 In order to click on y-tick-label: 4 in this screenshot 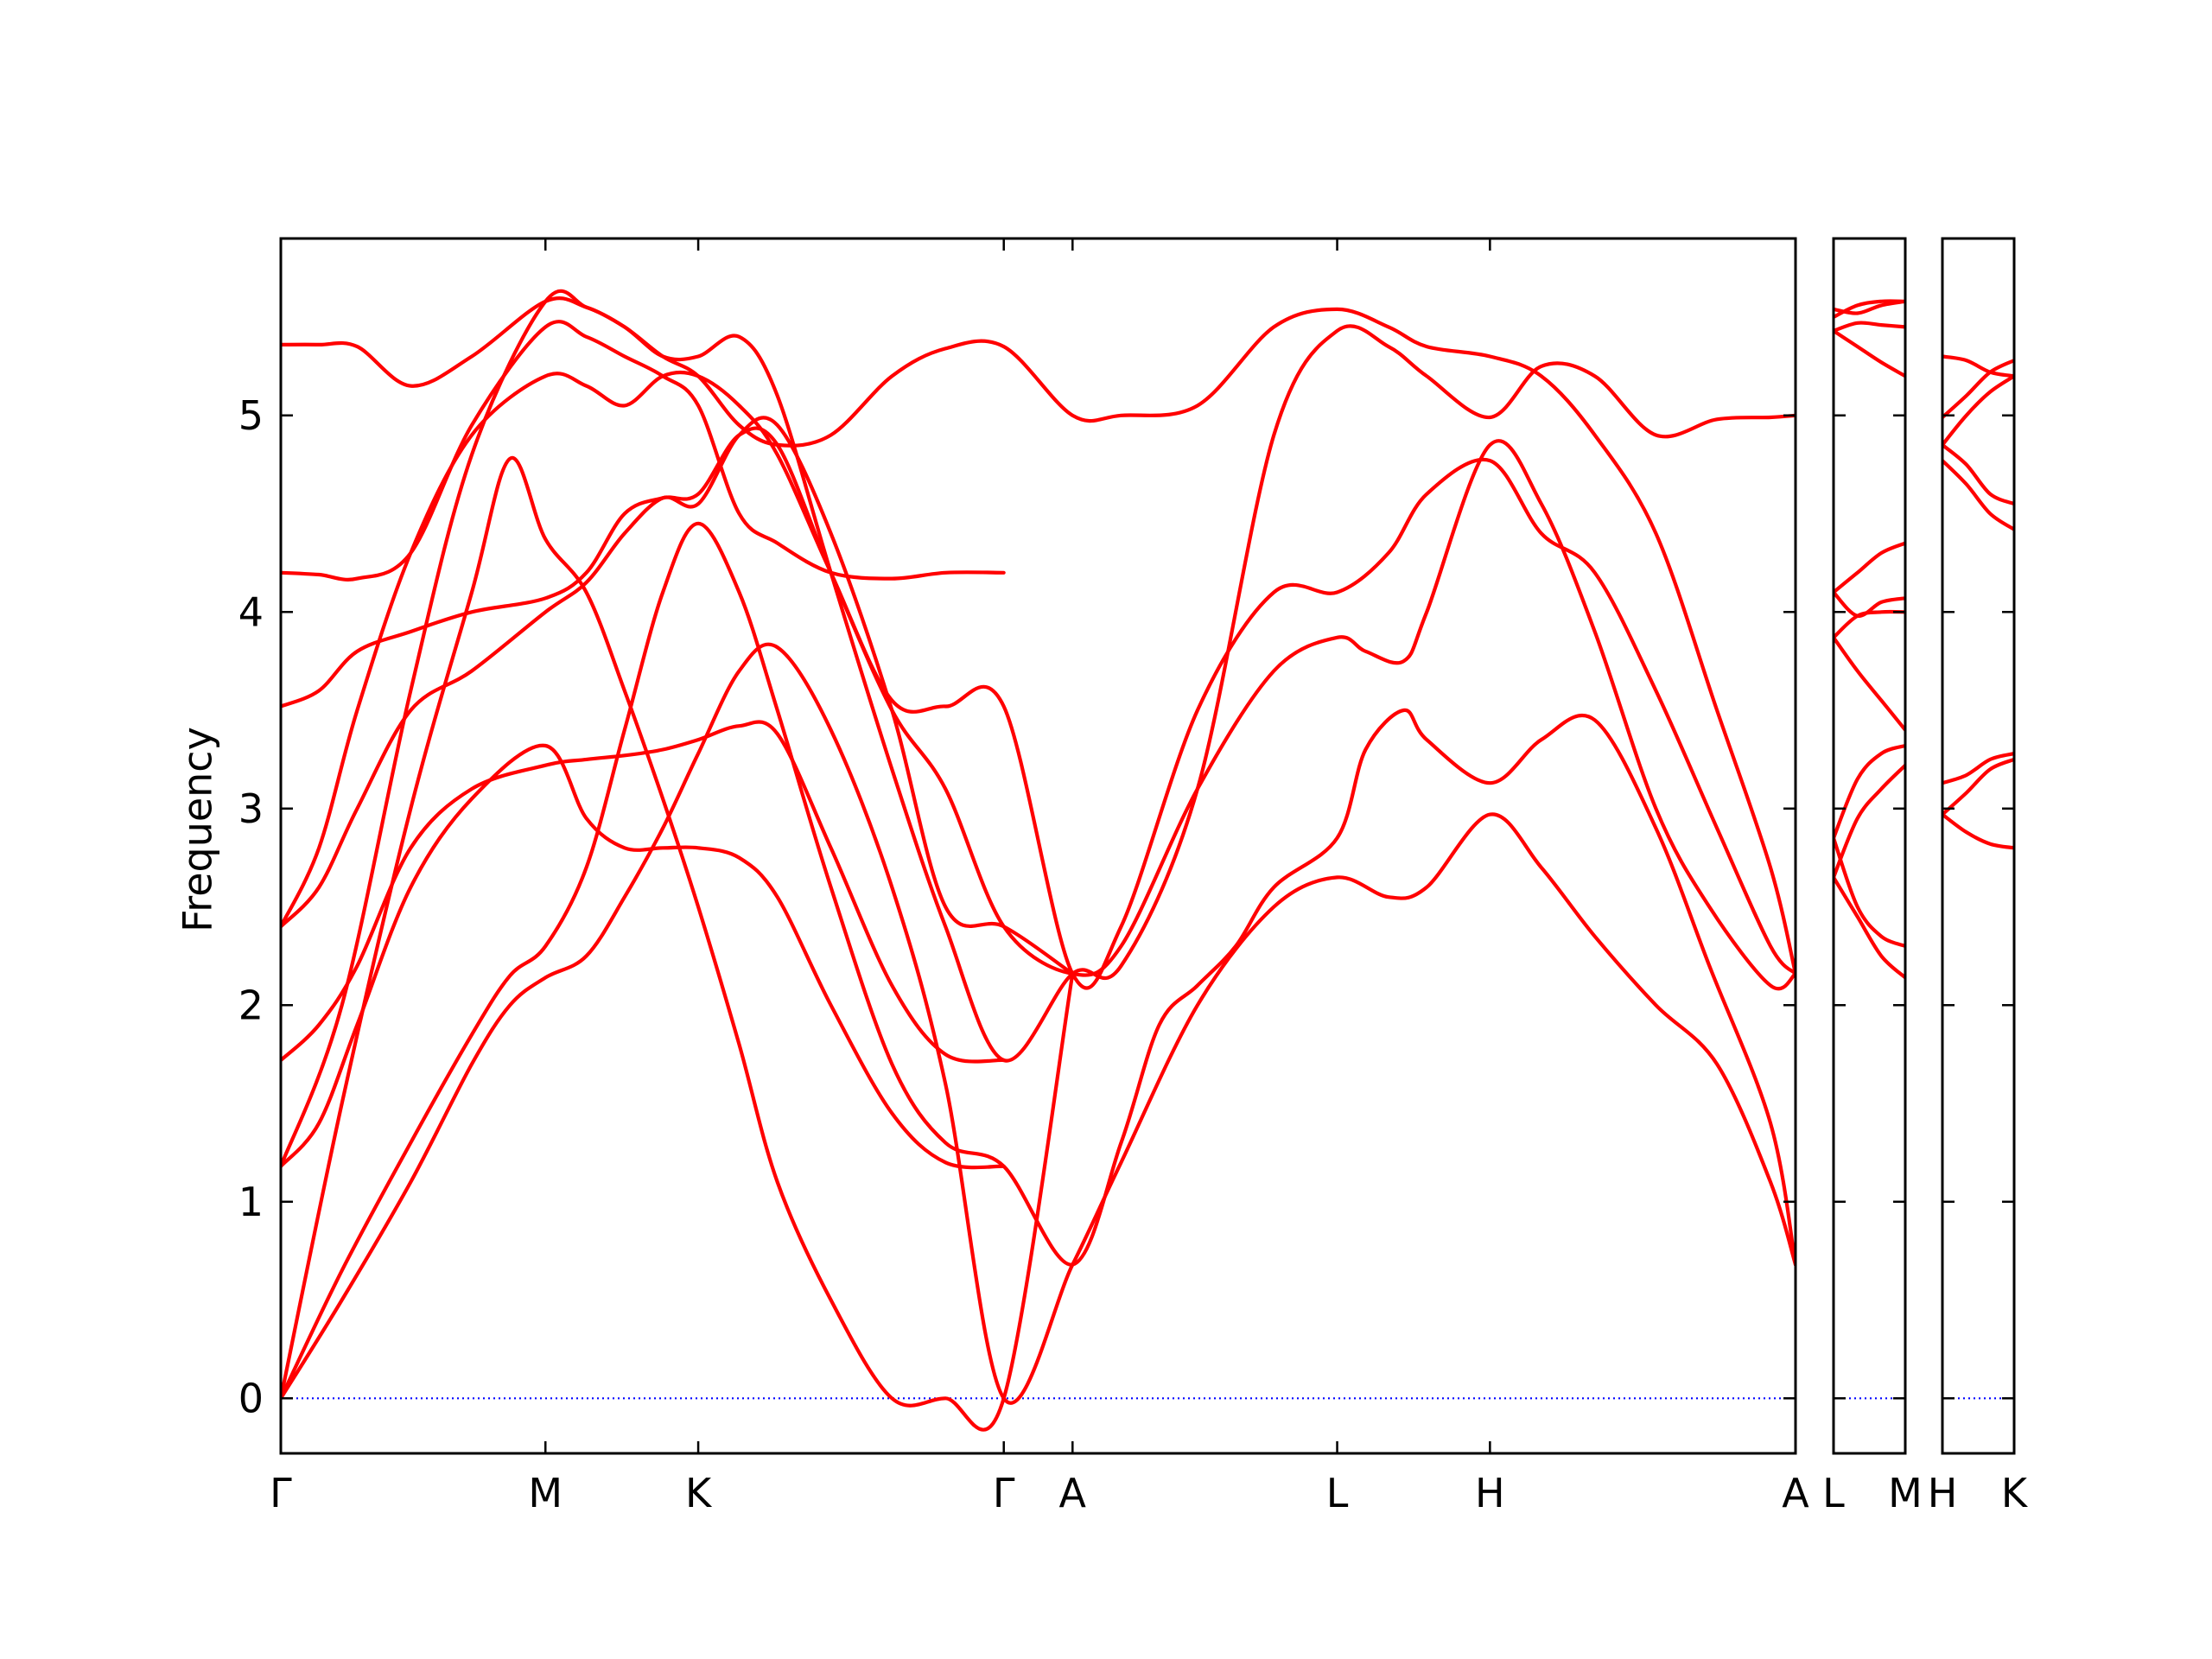, I will do `click(251, 611)`.